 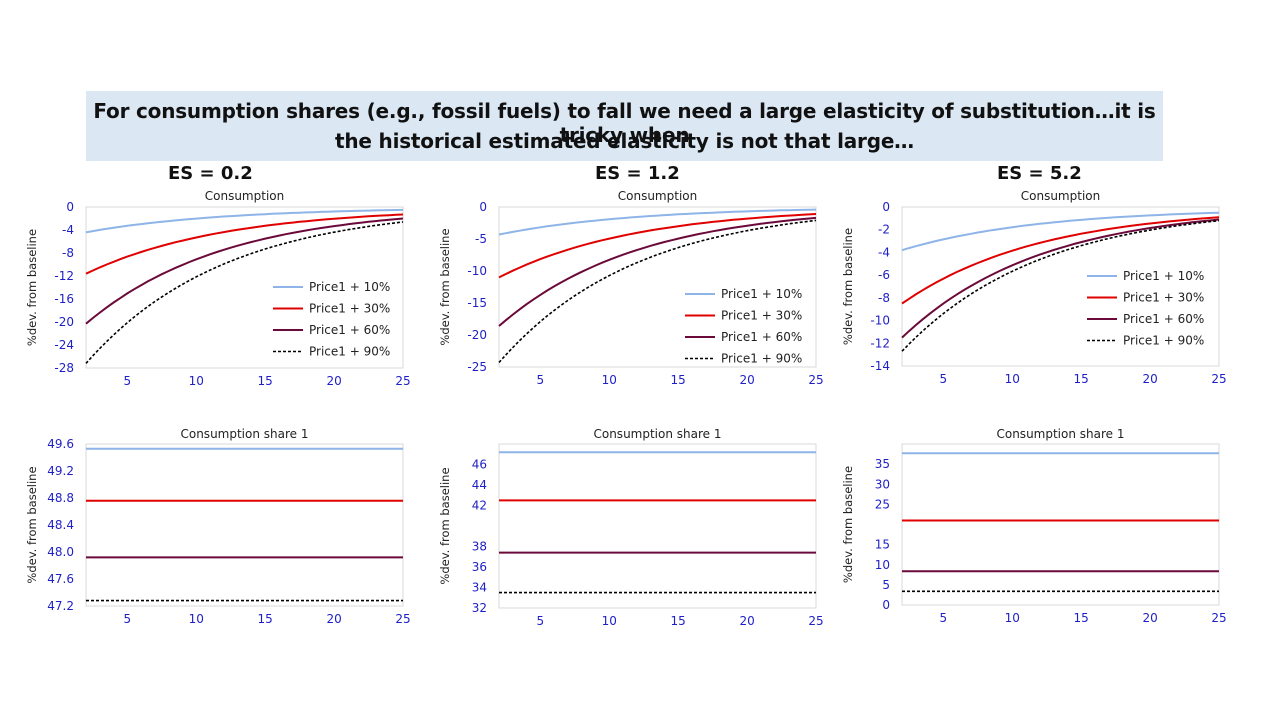 What do you see at coordinates (477, 271) in the screenshot?
I see `y-tick-label: -10` at bounding box center [477, 271].